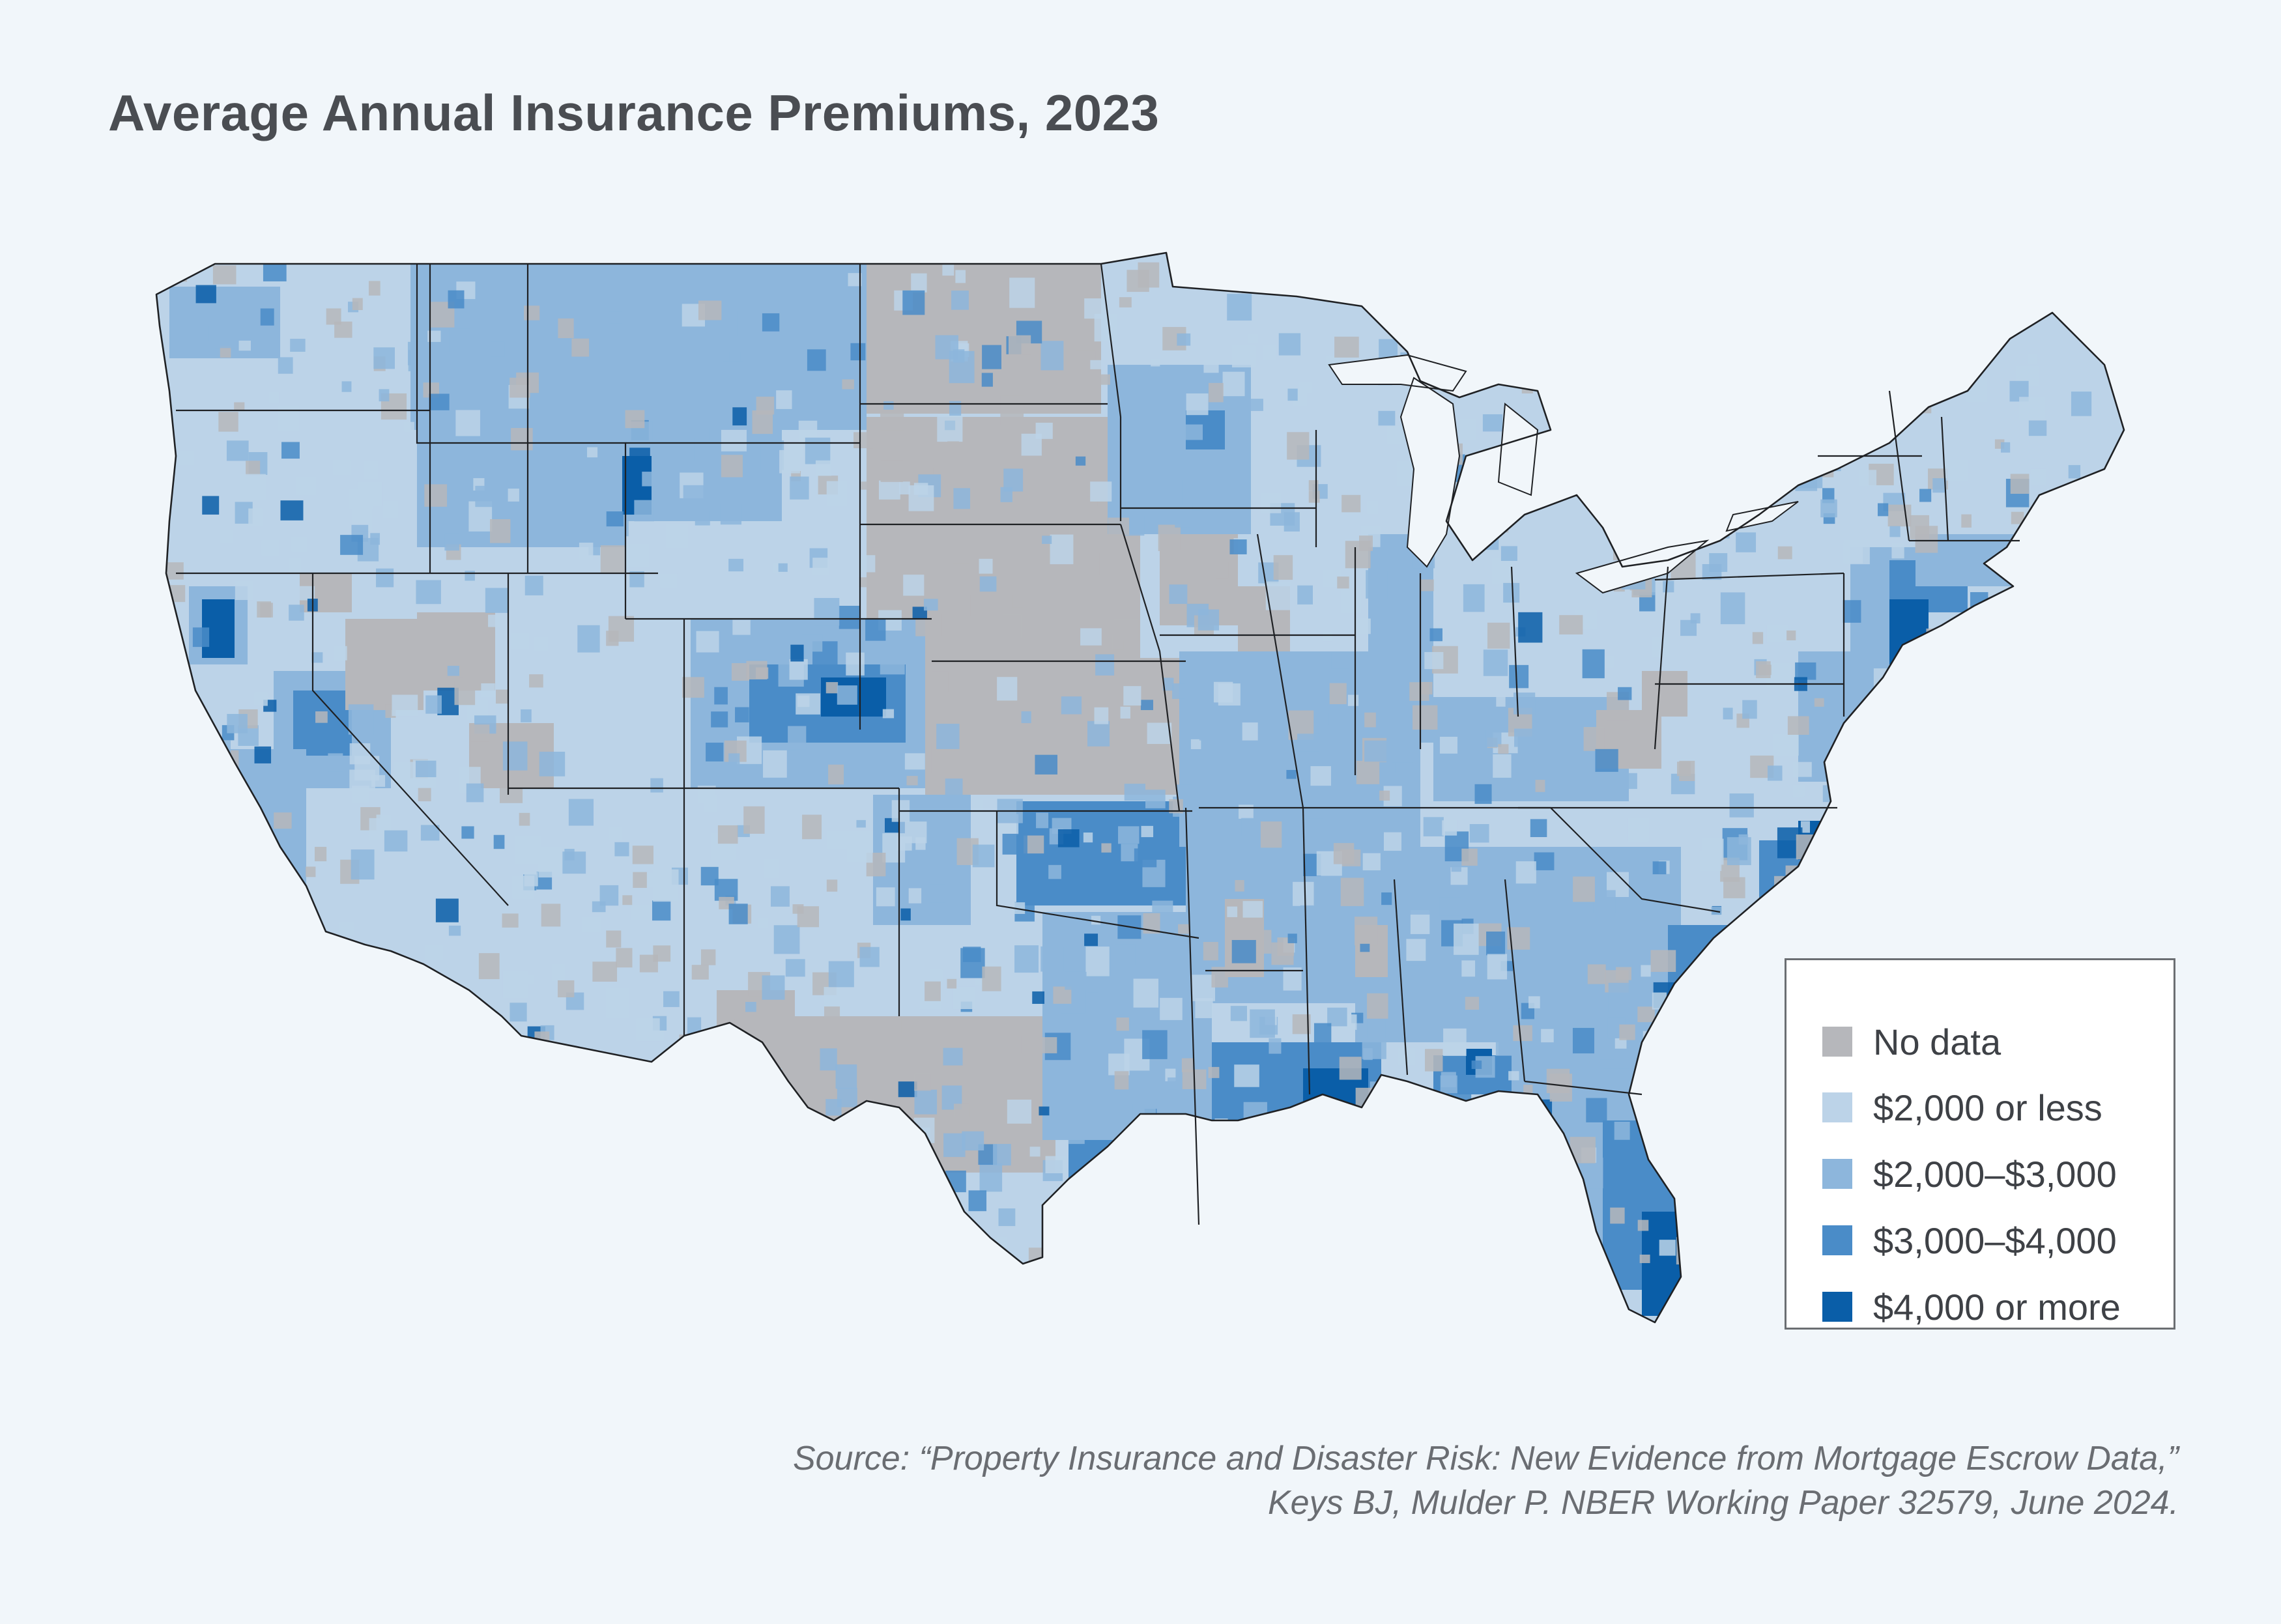 The image size is (2281, 1624). What do you see at coordinates (1911, 1042) in the screenshot?
I see `legend-item-no-data: No data` at bounding box center [1911, 1042].